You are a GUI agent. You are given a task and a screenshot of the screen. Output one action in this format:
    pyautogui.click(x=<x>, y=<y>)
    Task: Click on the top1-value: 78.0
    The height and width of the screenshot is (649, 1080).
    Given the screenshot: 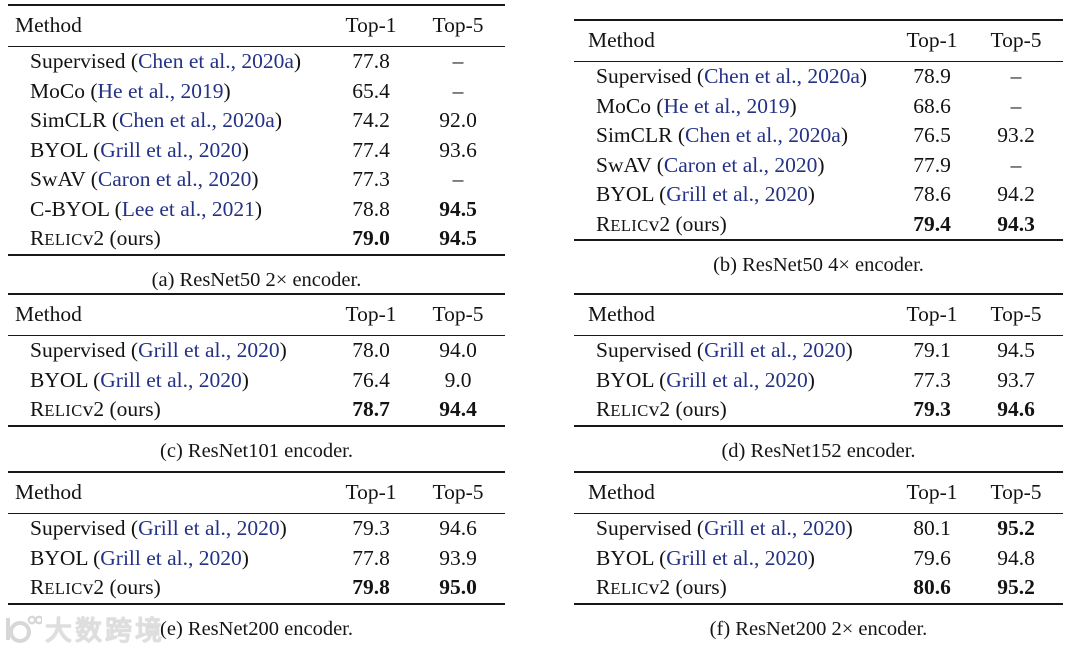 What is the action you would take?
    pyautogui.click(x=371, y=350)
    